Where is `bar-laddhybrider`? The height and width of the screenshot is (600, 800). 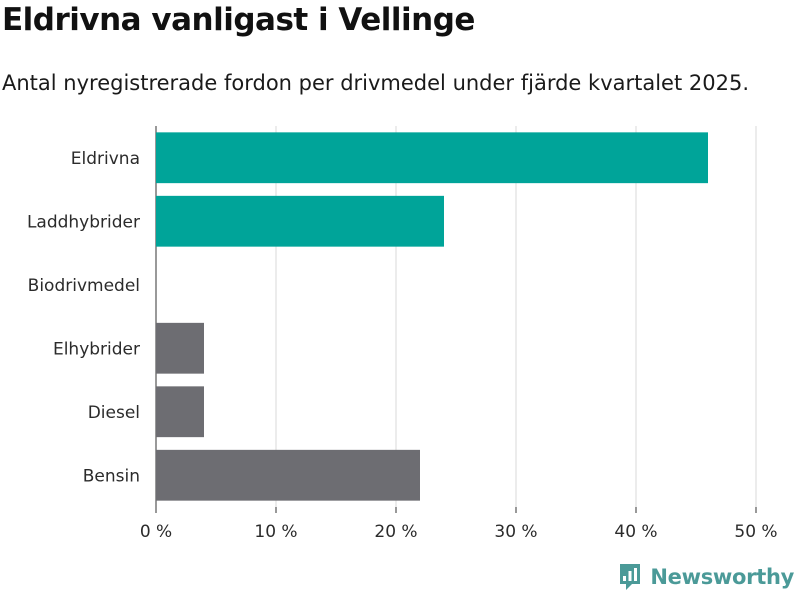 bar-laddhybrider is located at coordinates (300, 221).